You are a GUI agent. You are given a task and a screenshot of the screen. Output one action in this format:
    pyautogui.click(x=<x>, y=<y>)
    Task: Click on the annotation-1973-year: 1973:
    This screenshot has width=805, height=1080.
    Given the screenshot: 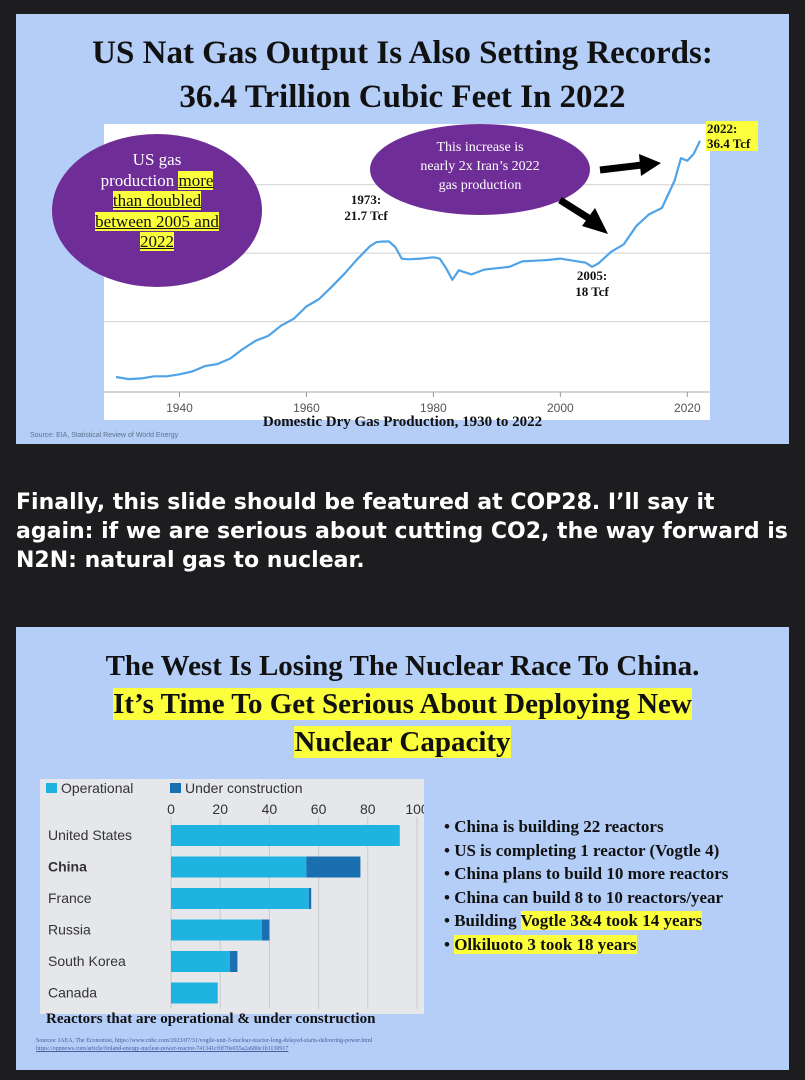 What is the action you would take?
    pyautogui.click(x=366, y=199)
    